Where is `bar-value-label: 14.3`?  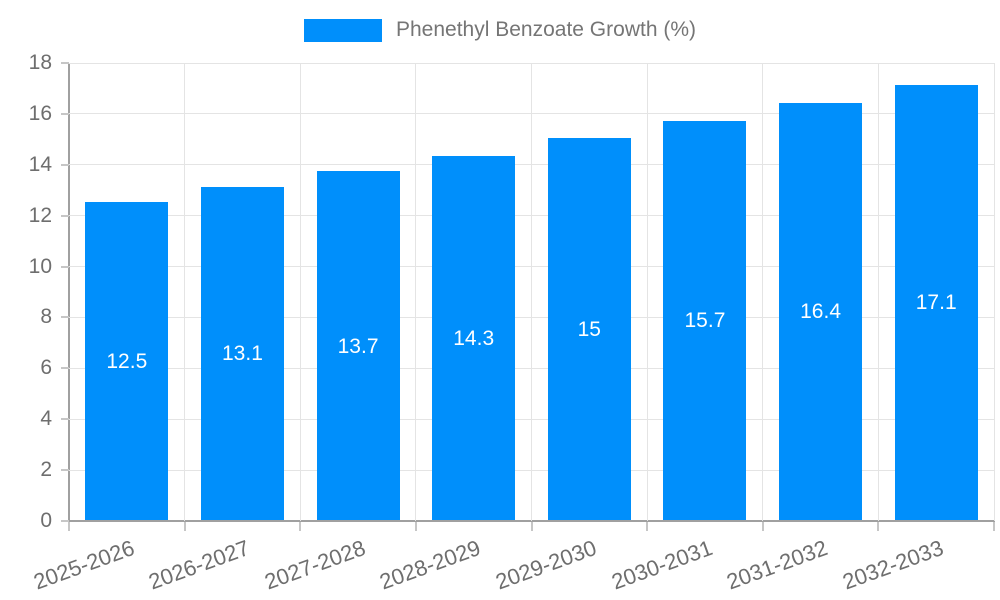
bar-value-label: 14.3 is located at coordinates (474, 339).